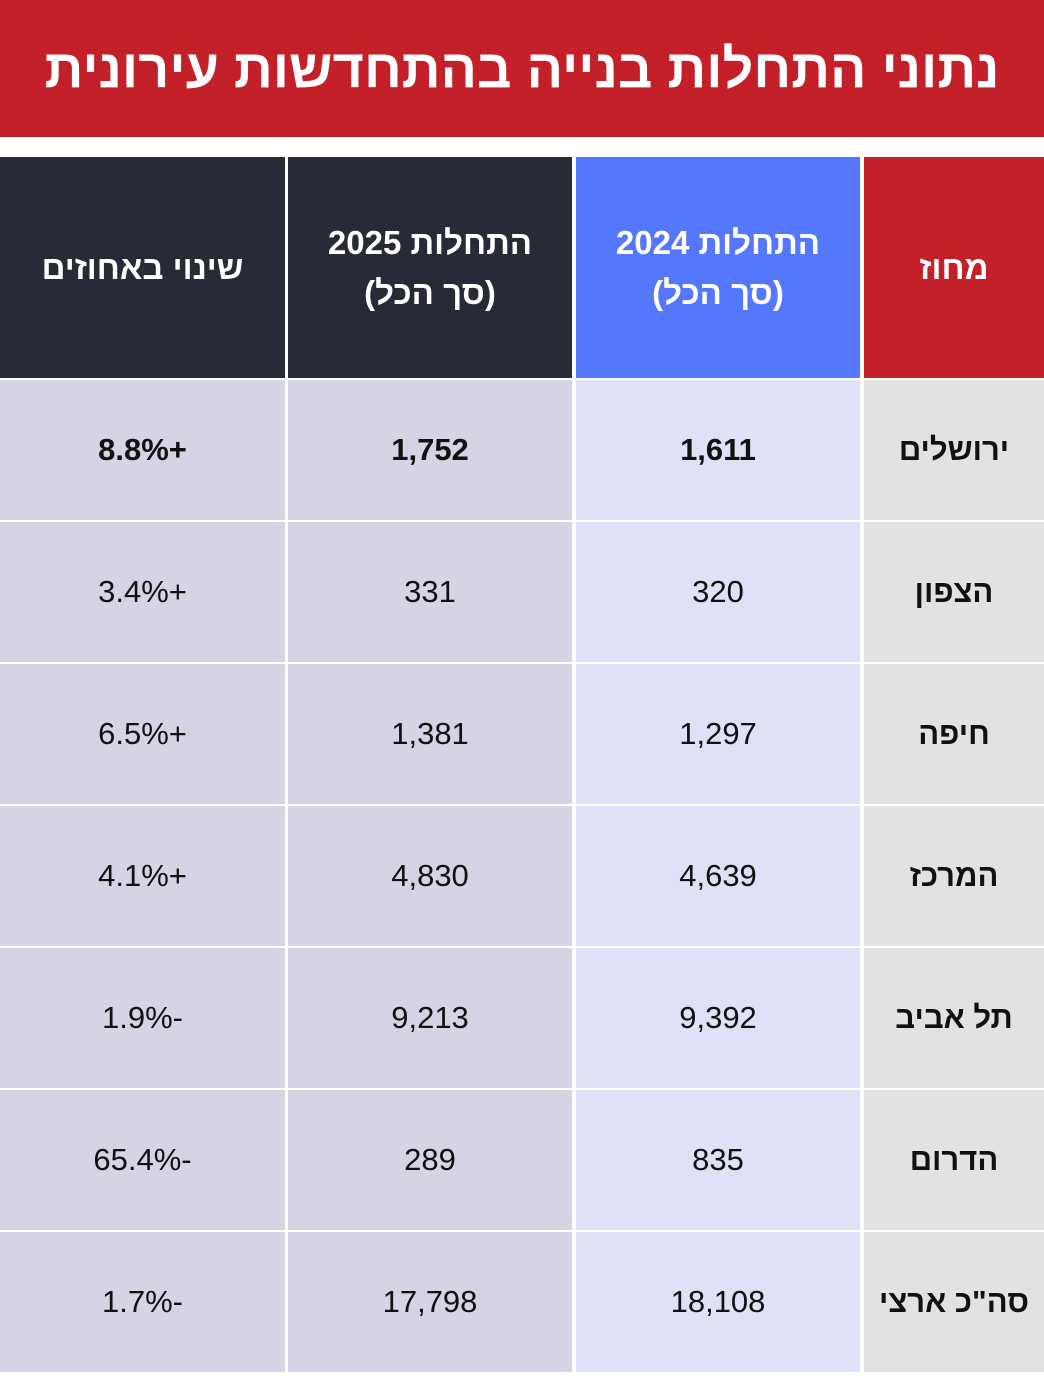 The width and height of the screenshot is (1044, 1396). What do you see at coordinates (142, 734) in the screenshot?
I see `table-cell: +6.5%` at bounding box center [142, 734].